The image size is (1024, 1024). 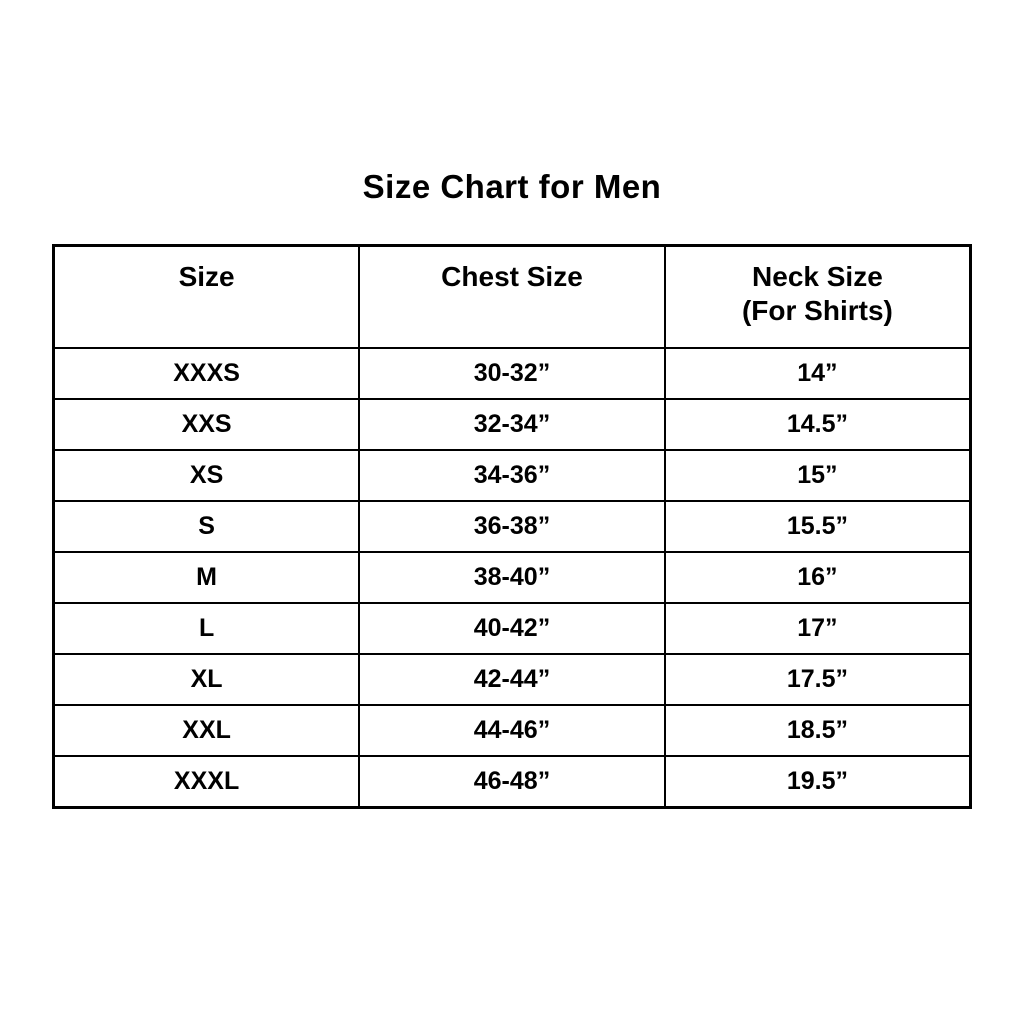 What do you see at coordinates (817, 373) in the screenshot?
I see `neck-cell: 14”` at bounding box center [817, 373].